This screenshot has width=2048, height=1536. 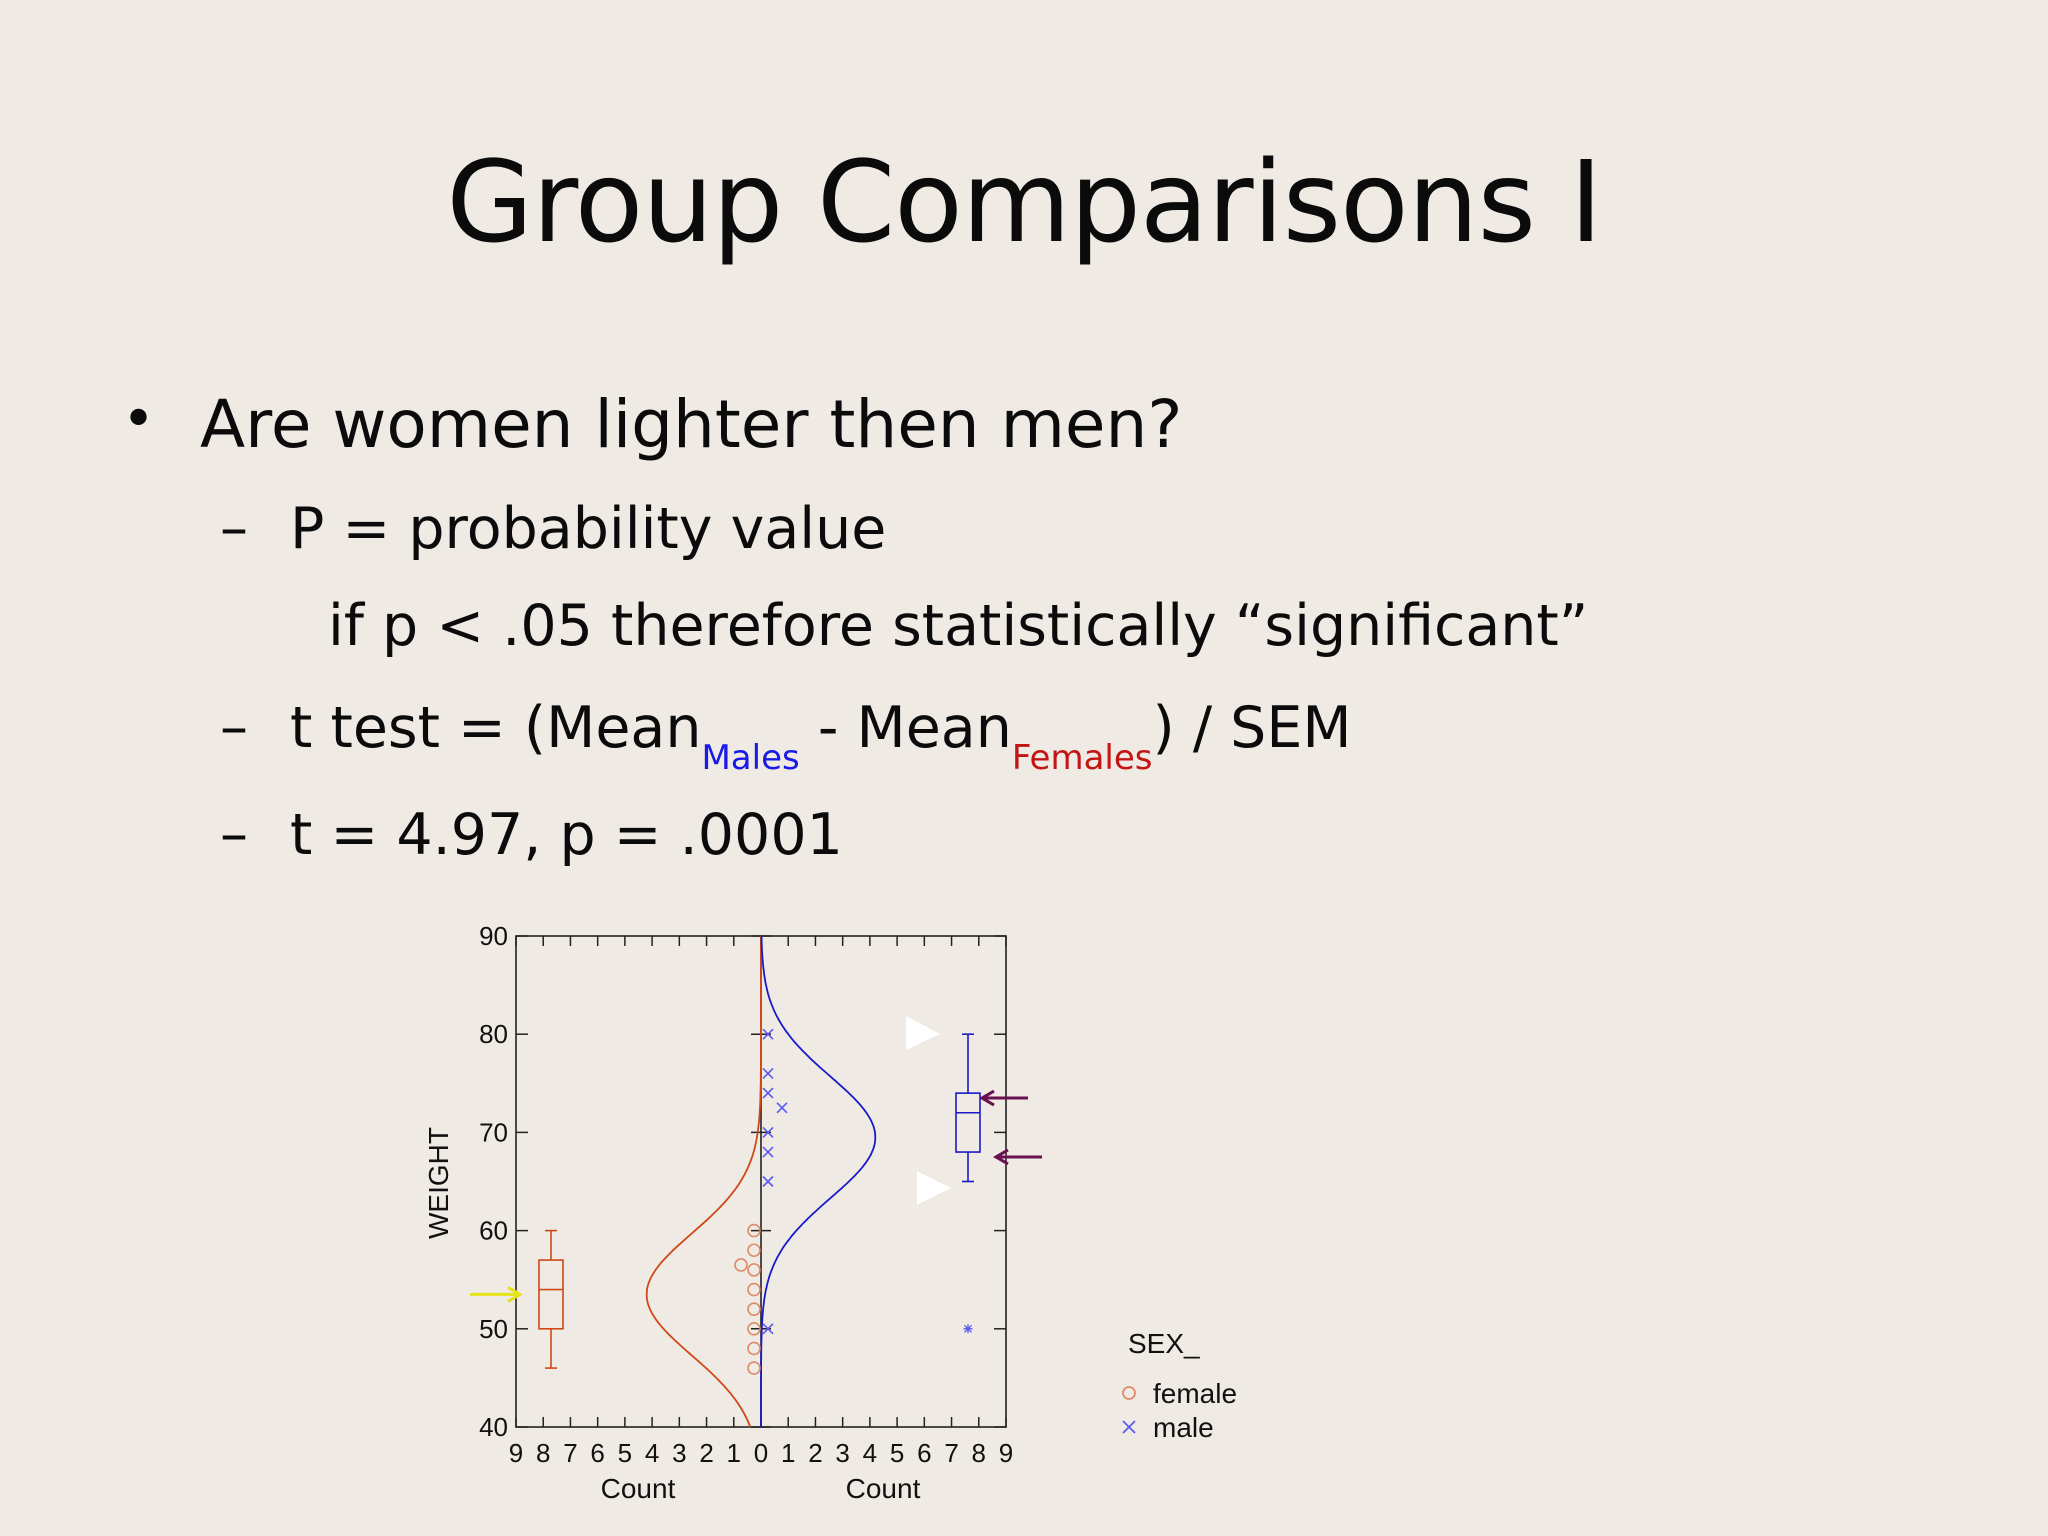 What do you see at coordinates (597, 1453) in the screenshot?
I see `x-tick-label-left: 6` at bounding box center [597, 1453].